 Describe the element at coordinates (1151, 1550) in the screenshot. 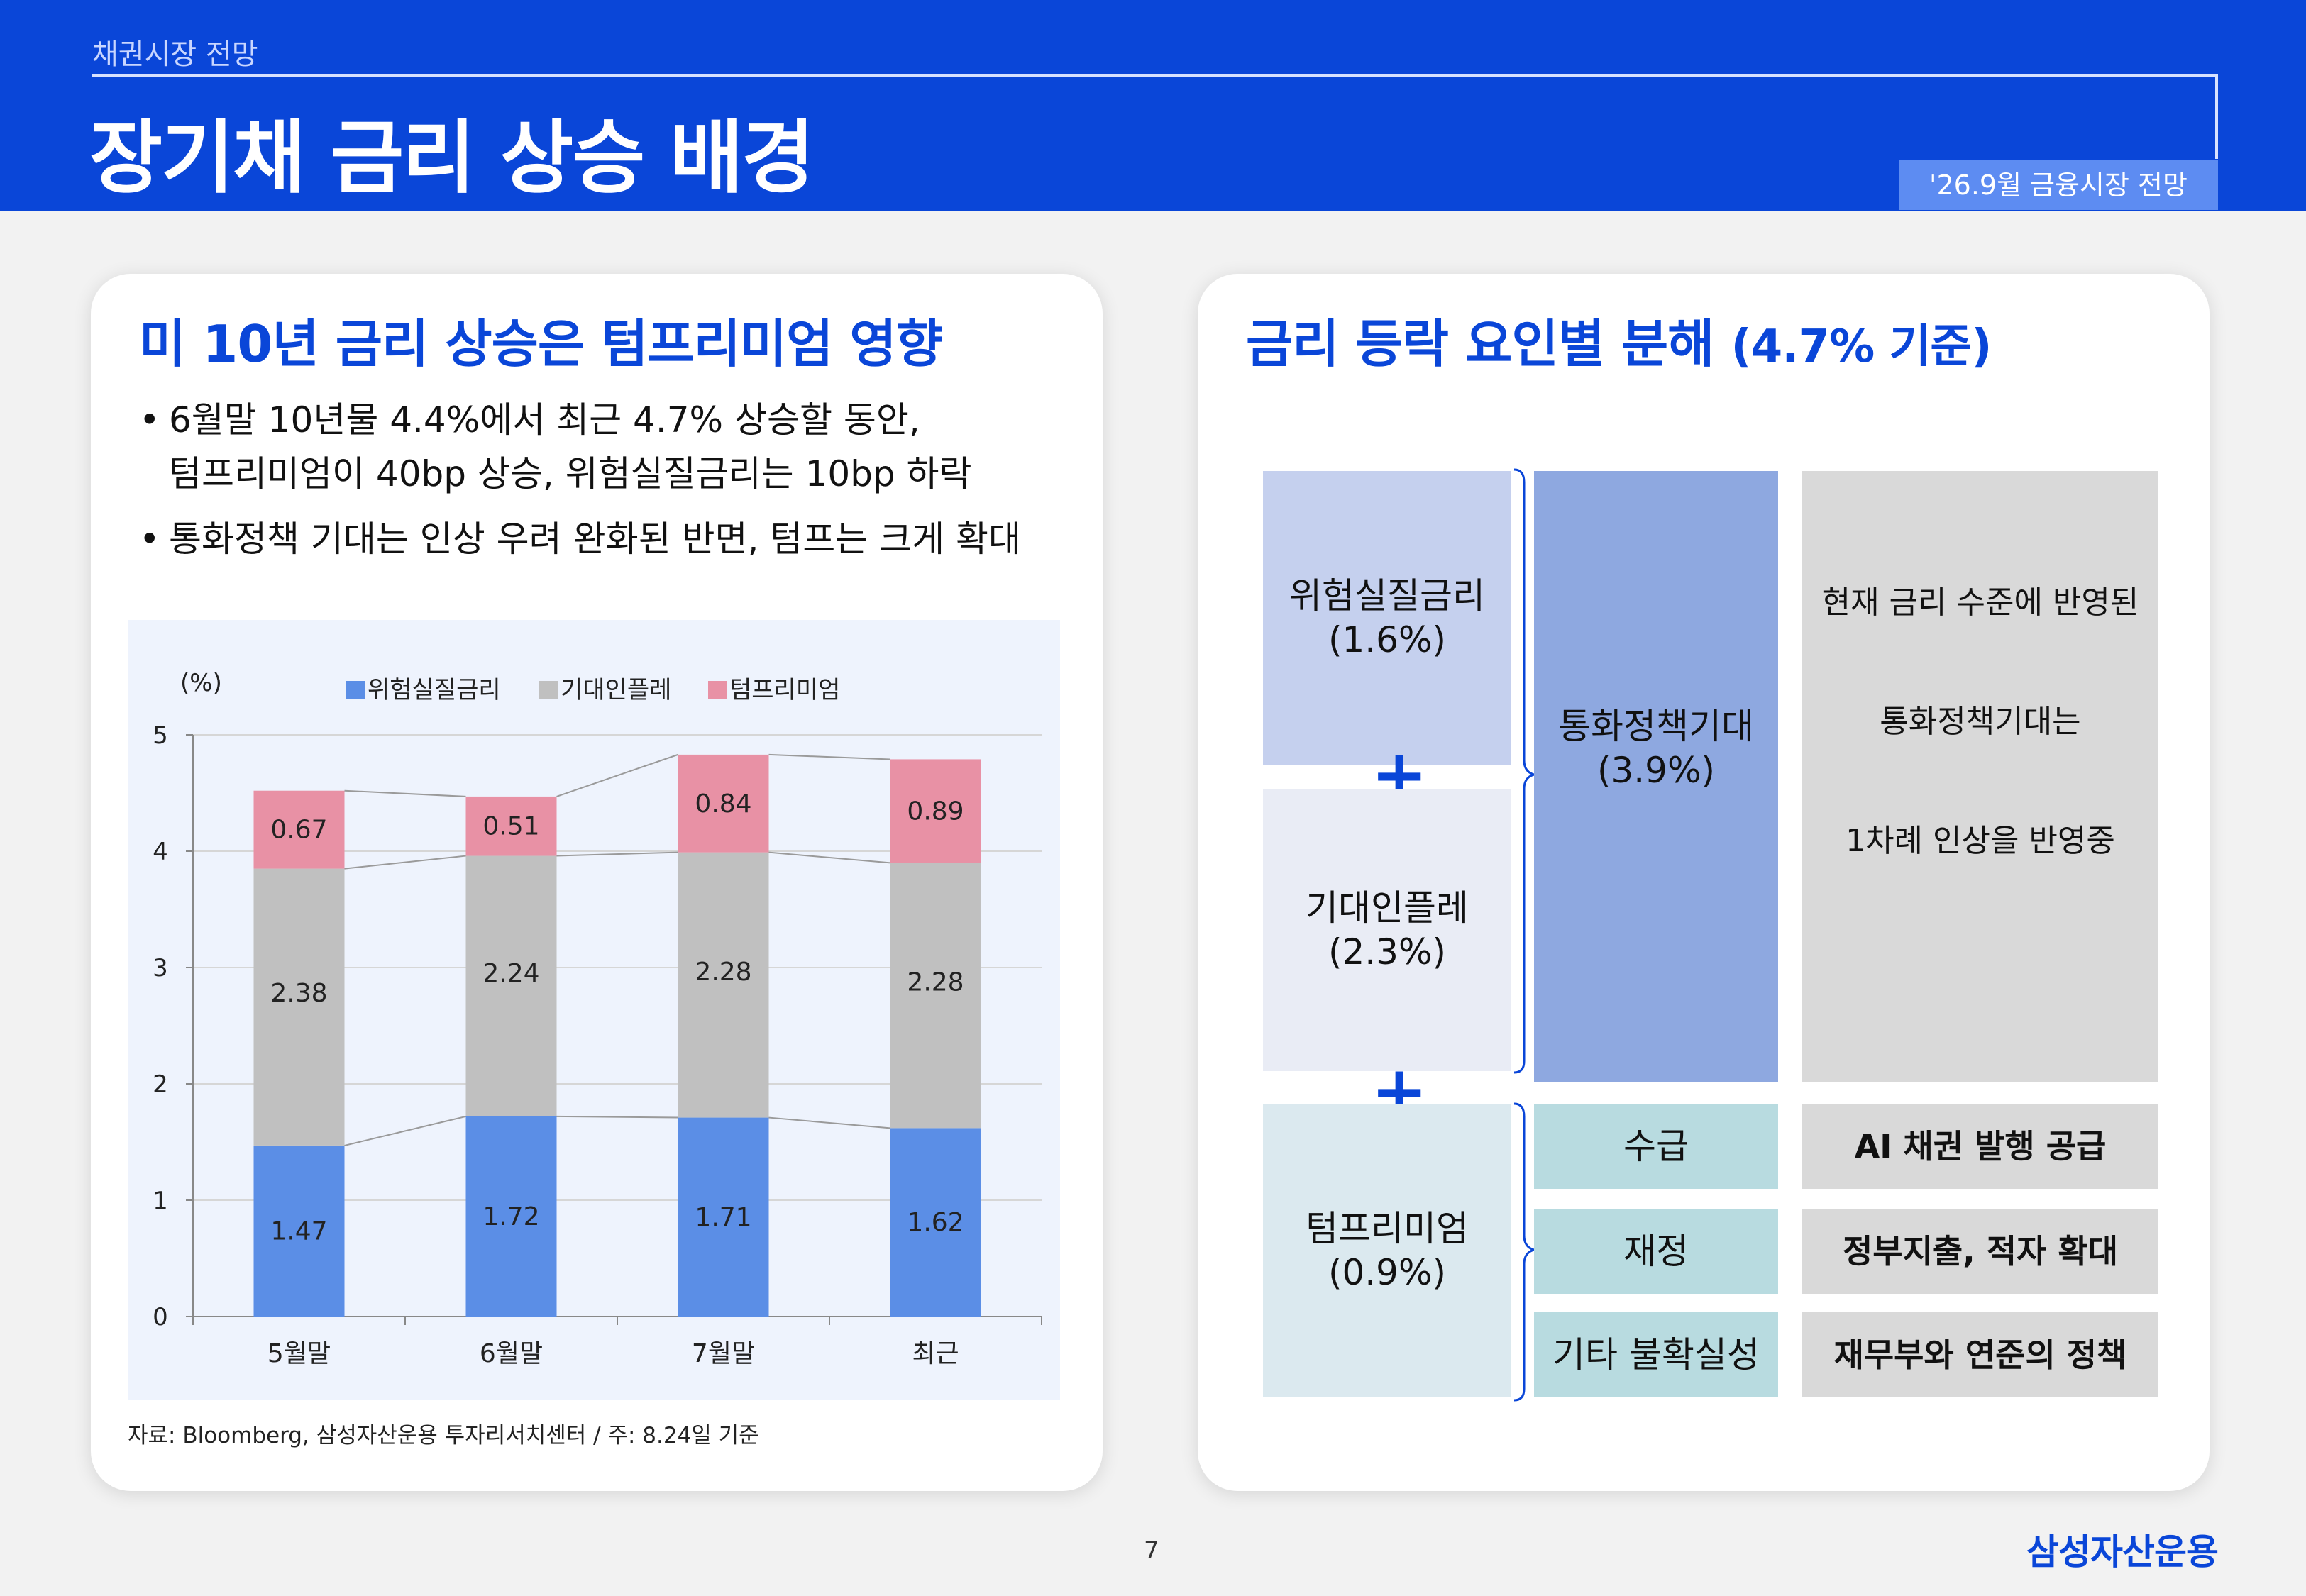

I see `page-number: 7` at that location.